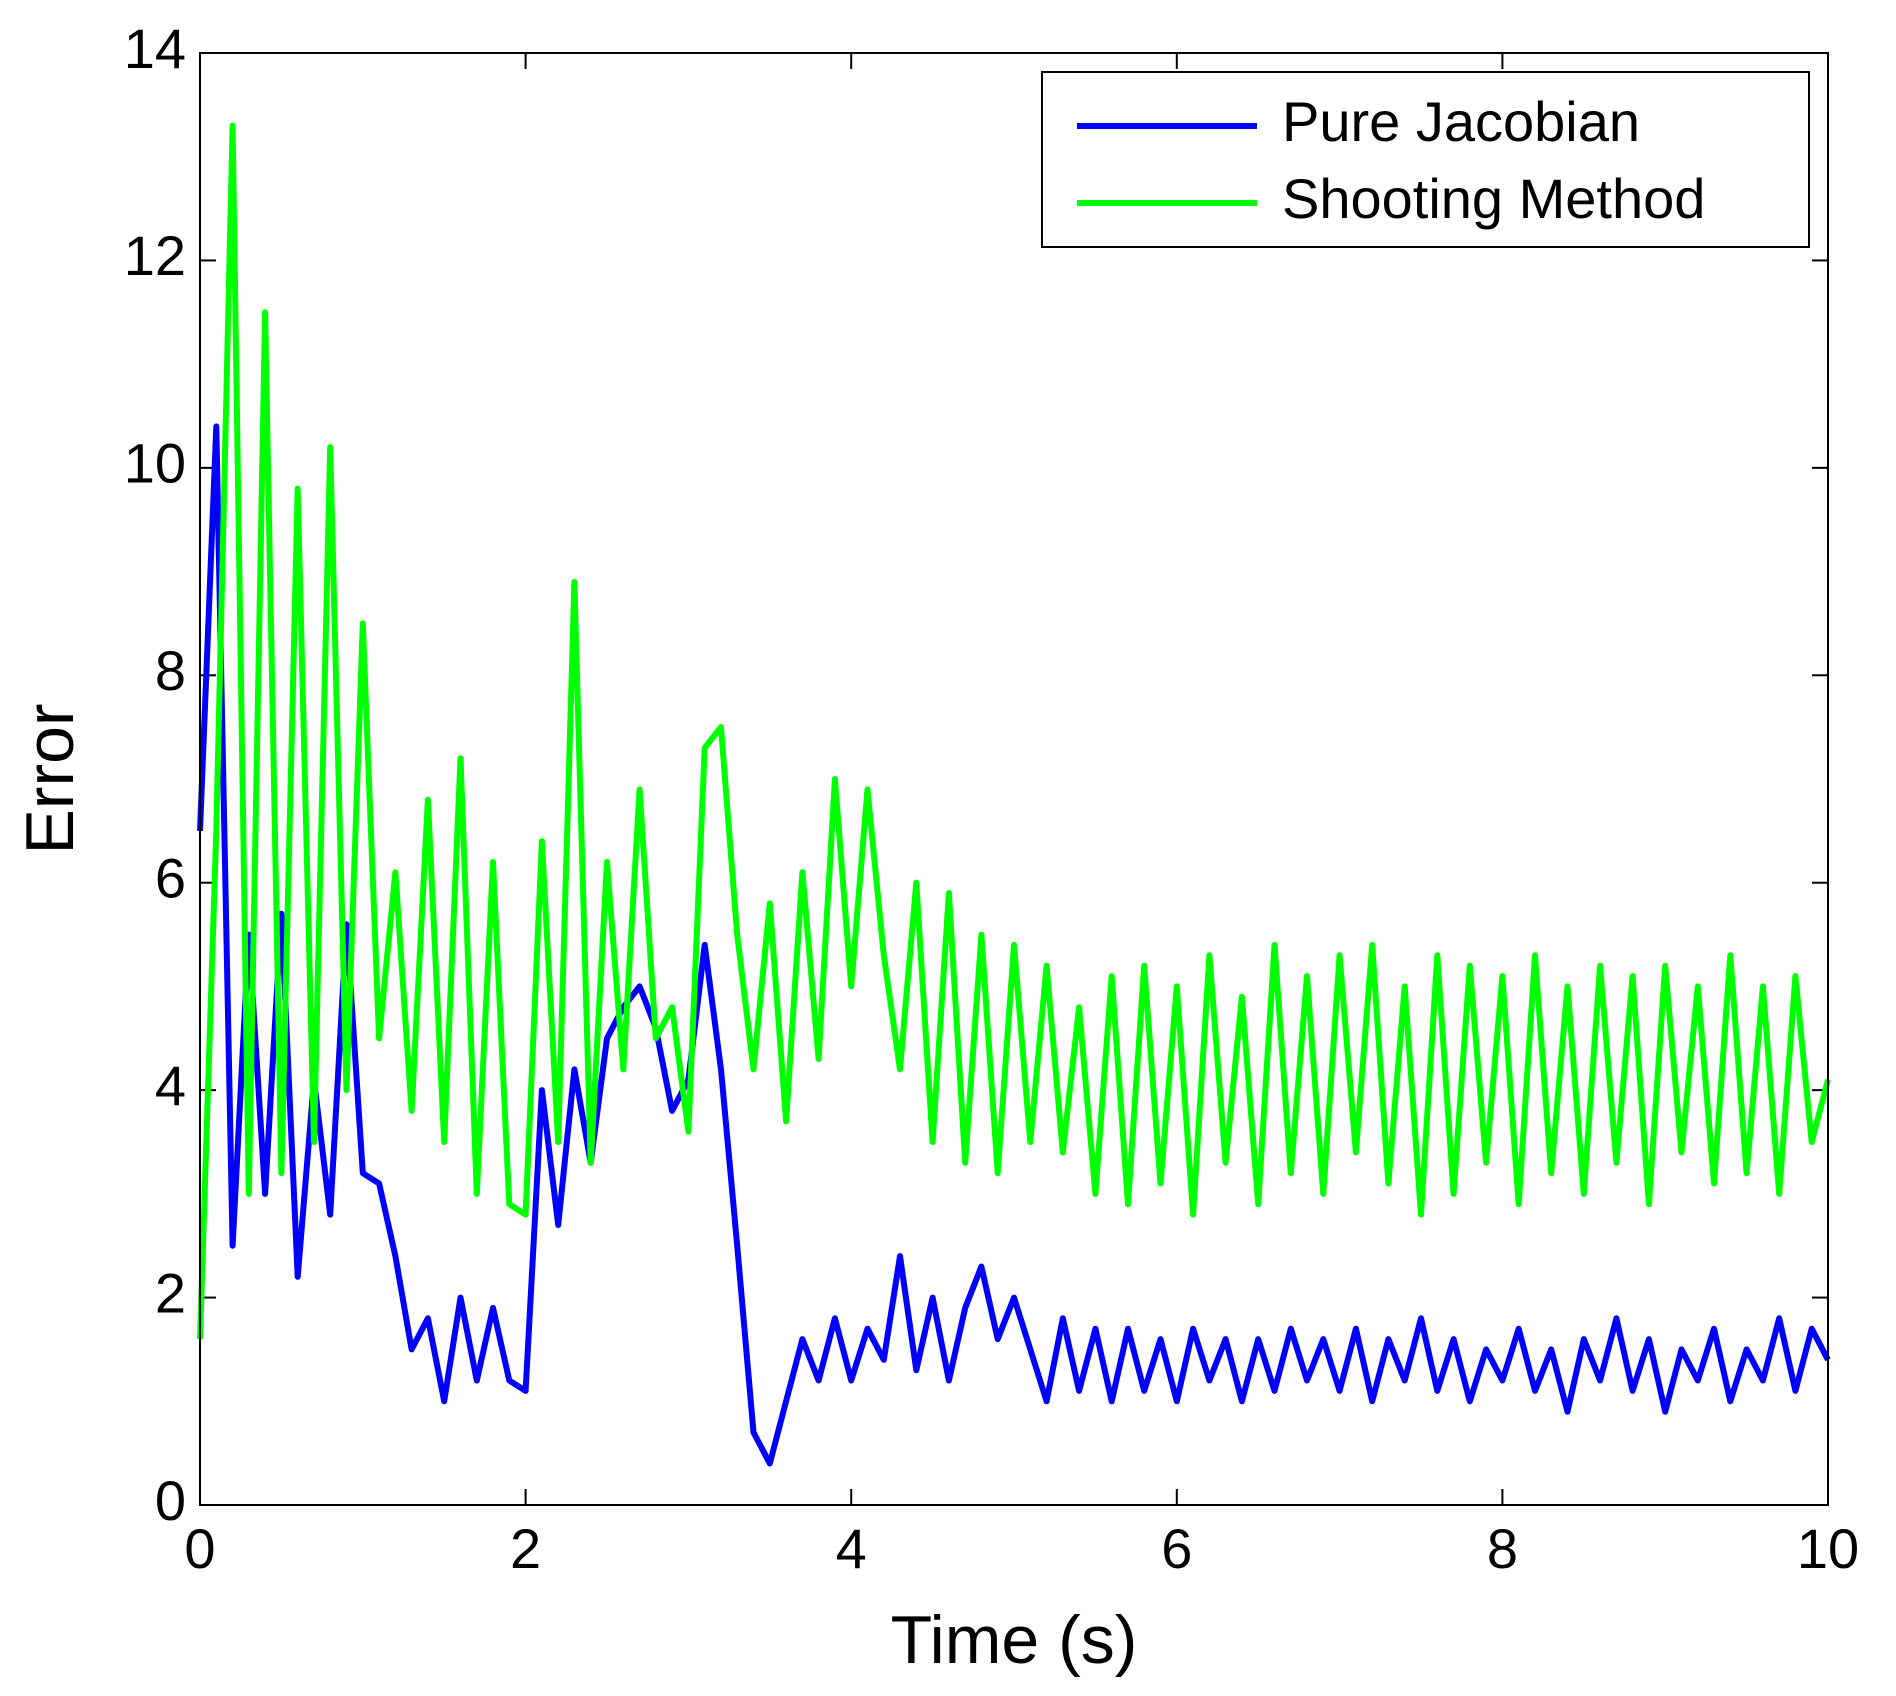 This screenshot has width=1896, height=1696. What do you see at coordinates (50, 778) in the screenshot?
I see `y-axis-label: Error` at bounding box center [50, 778].